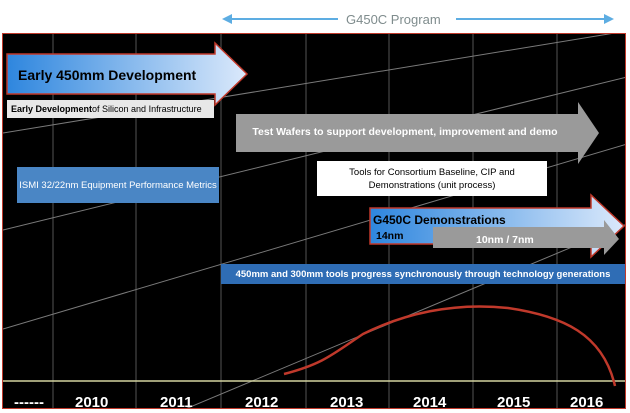 Image resolution: width=630 pixels, height=413 pixels. What do you see at coordinates (107, 75) in the screenshot?
I see `early-450-title: Early 450mm Development` at bounding box center [107, 75].